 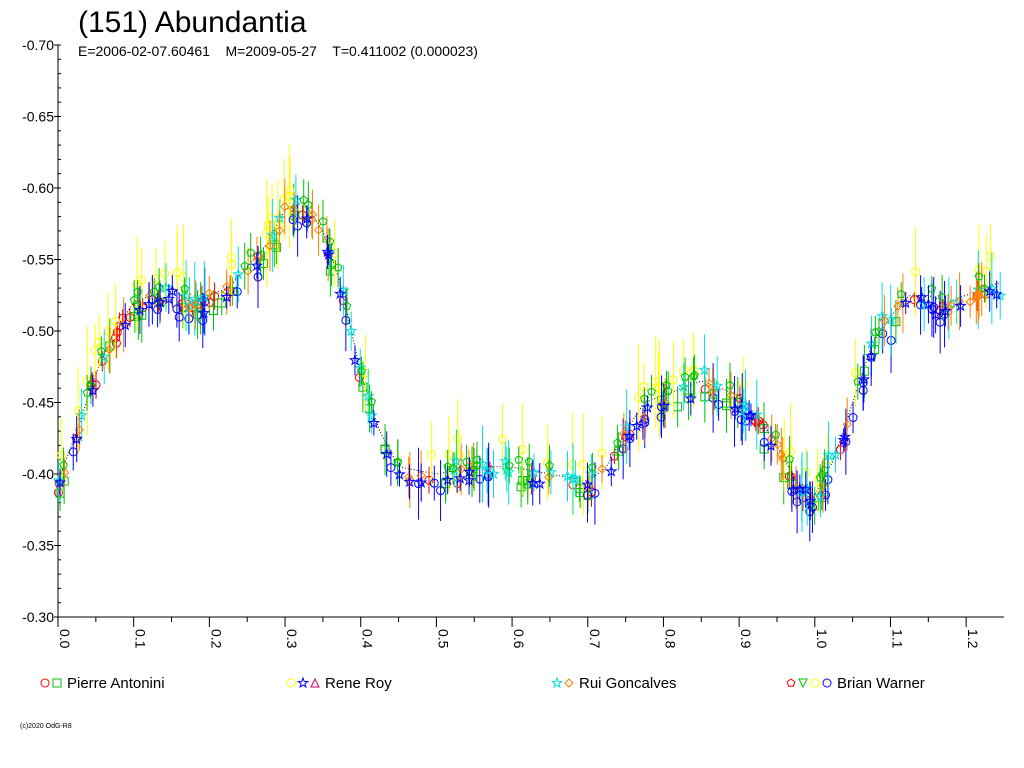 I want to click on x-tick-label: 0.1, so click(x=141, y=639).